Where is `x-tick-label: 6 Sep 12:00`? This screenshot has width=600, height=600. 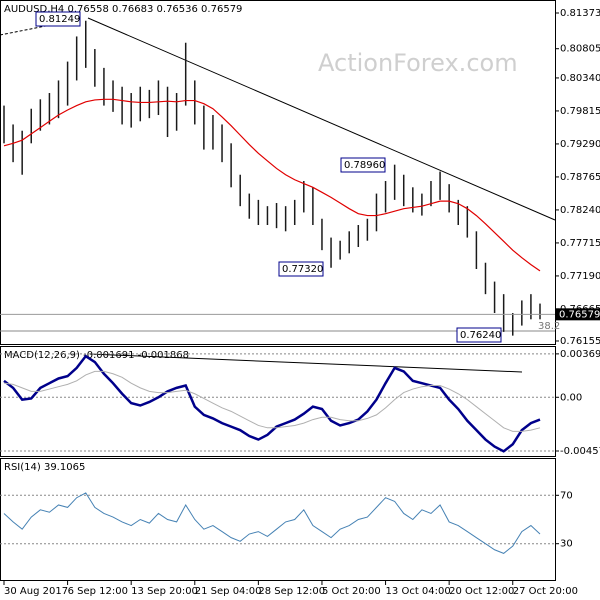
x-tick-label: 6 Sep 12:00 is located at coordinates (98, 591).